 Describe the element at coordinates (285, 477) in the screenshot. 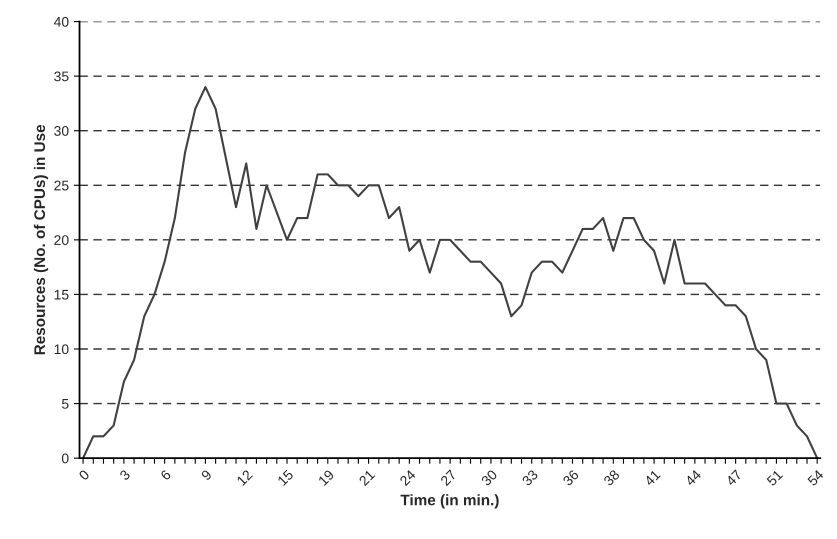

I see `x-tick-label: 15` at that location.